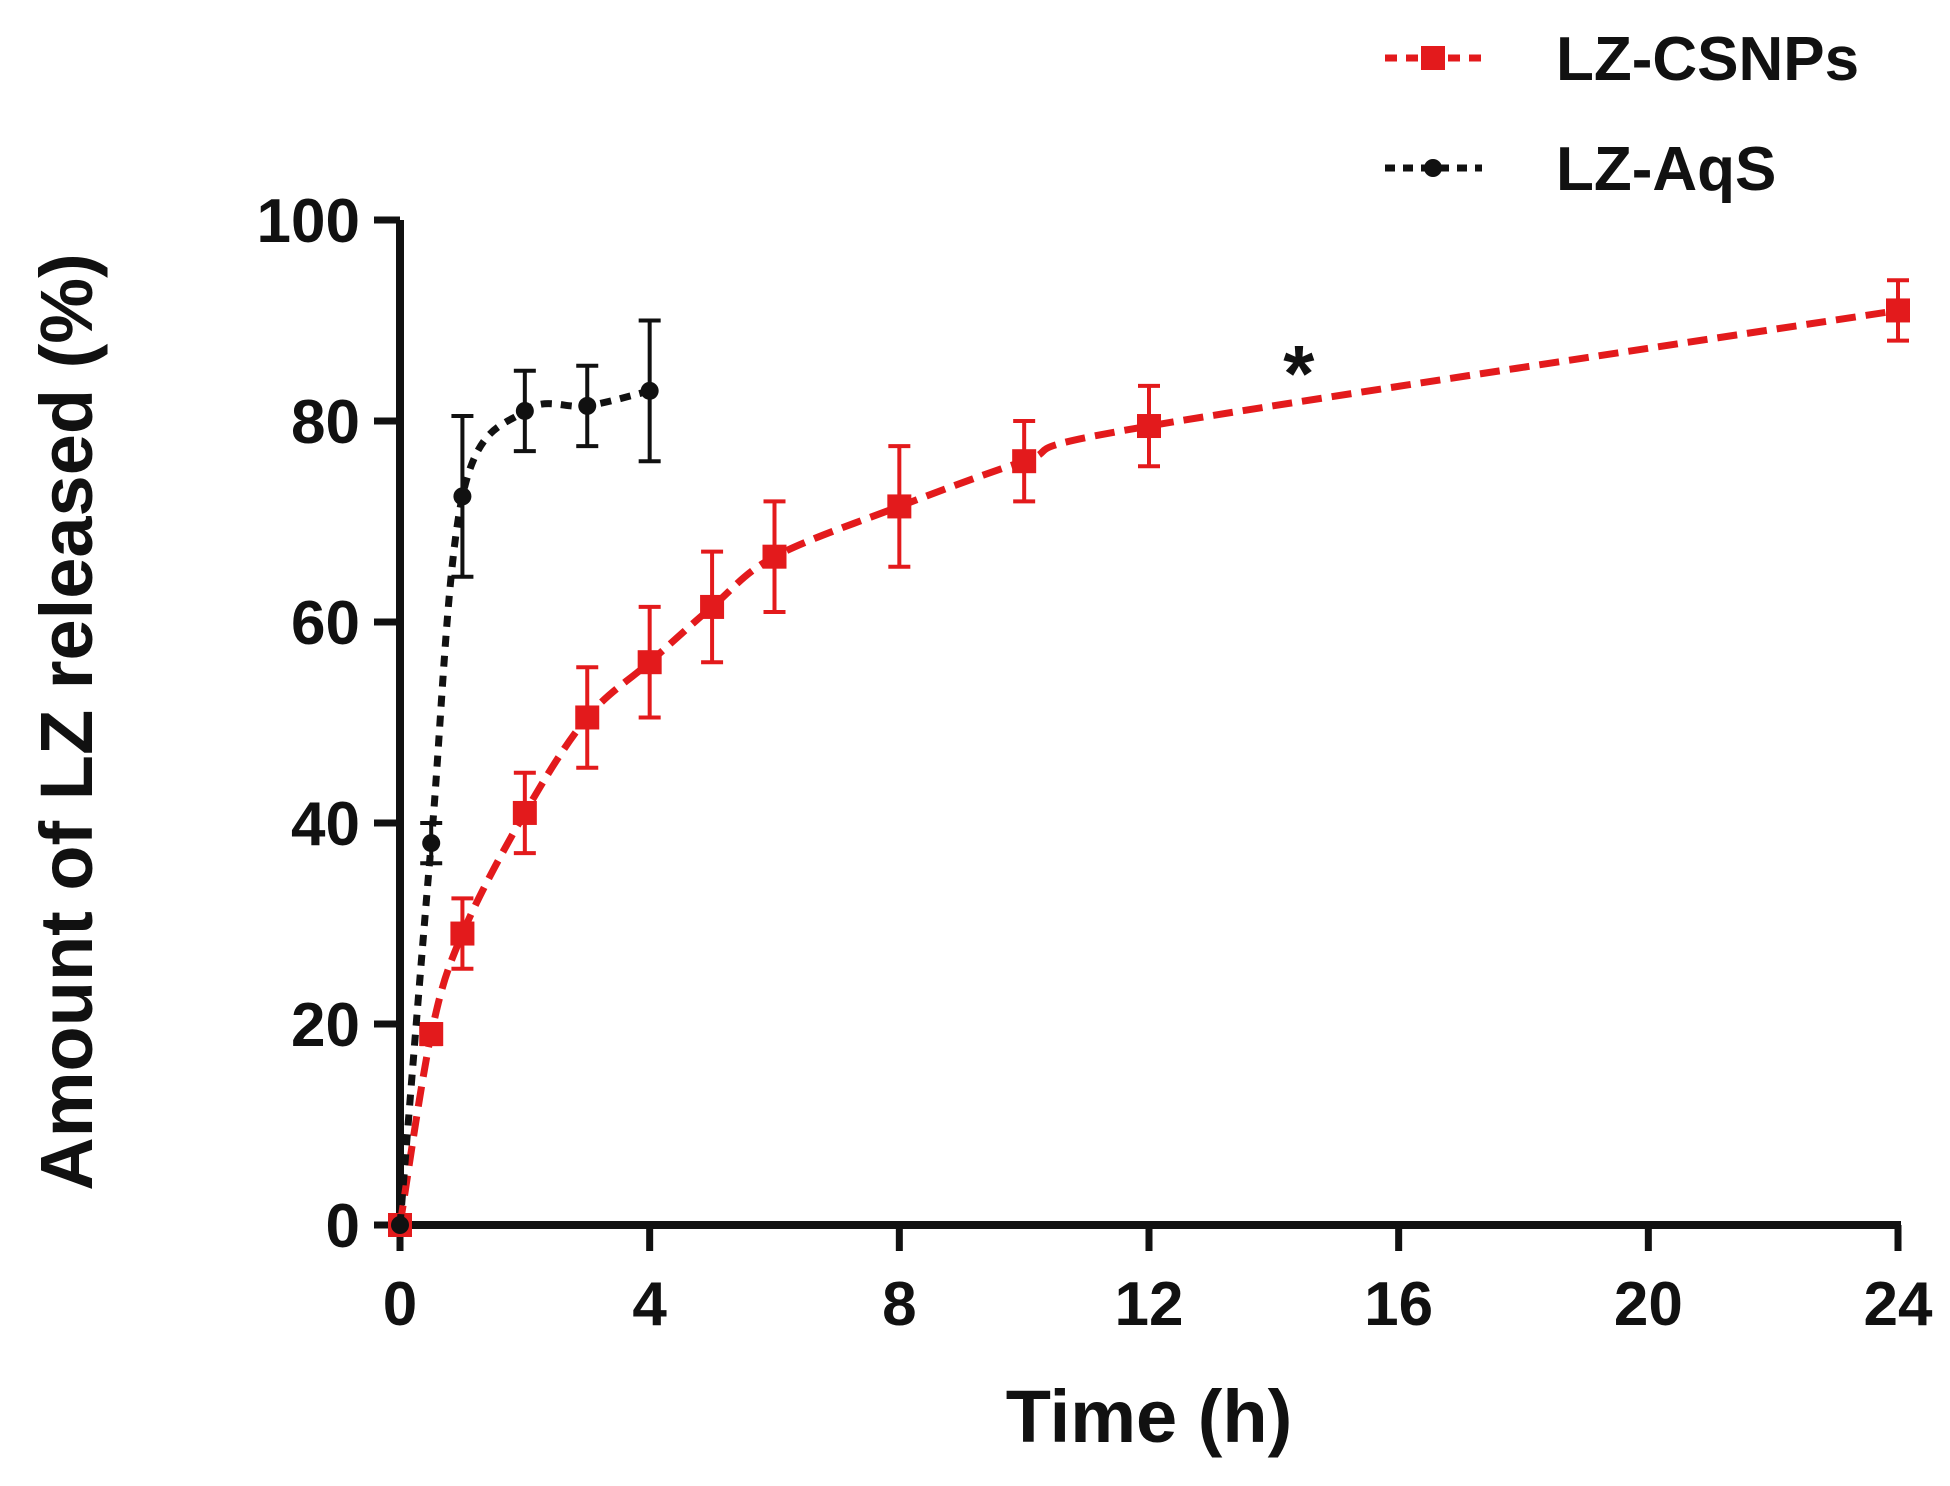  What do you see at coordinates (649, 1304) in the screenshot?
I see `x-tick-label: 4` at bounding box center [649, 1304].